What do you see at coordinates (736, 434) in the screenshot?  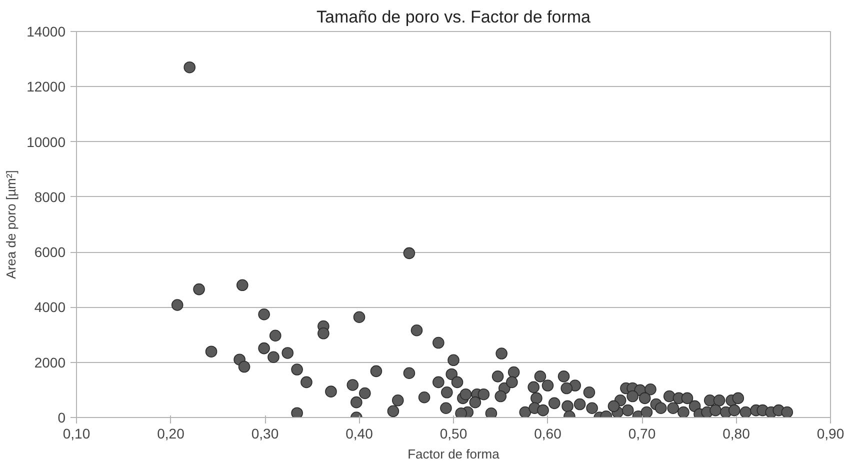 I see `x-tick-label: 0,80` at bounding box center [736, 434].